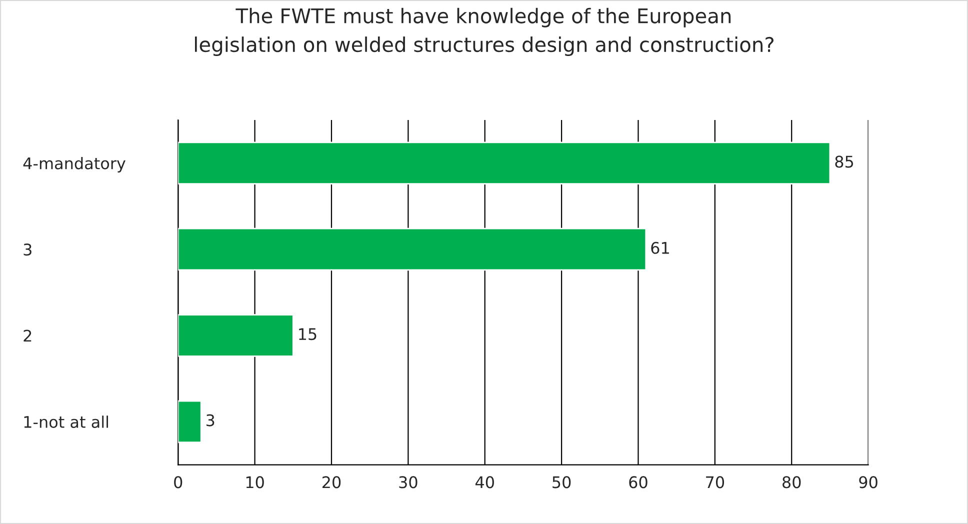 The width and height of the screenshot is (968, 524). I want to click on x-tick-label: 60, so click(638, 482).